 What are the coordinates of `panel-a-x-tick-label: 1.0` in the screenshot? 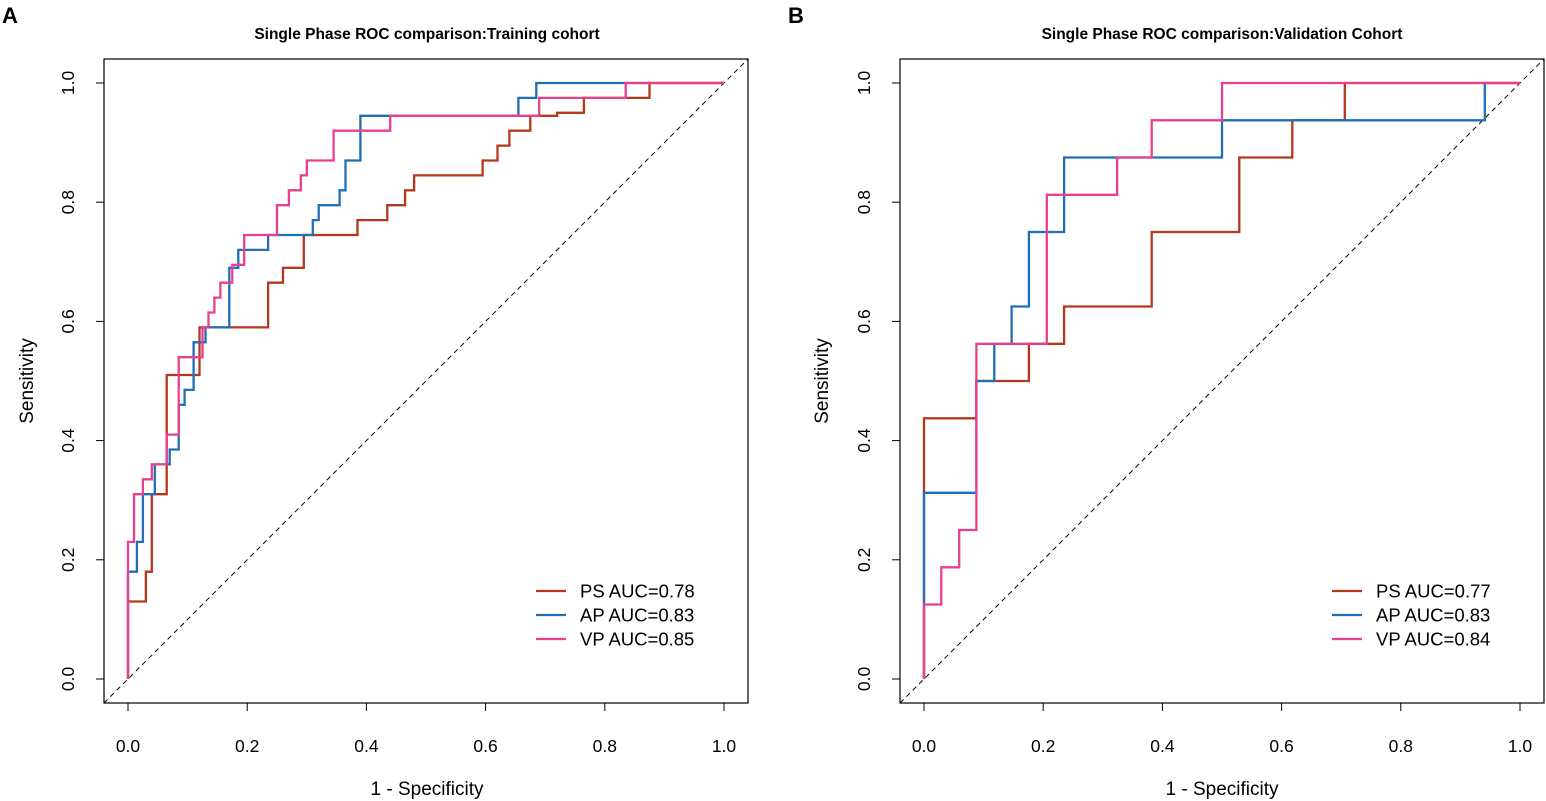 It's located at (724, 746).